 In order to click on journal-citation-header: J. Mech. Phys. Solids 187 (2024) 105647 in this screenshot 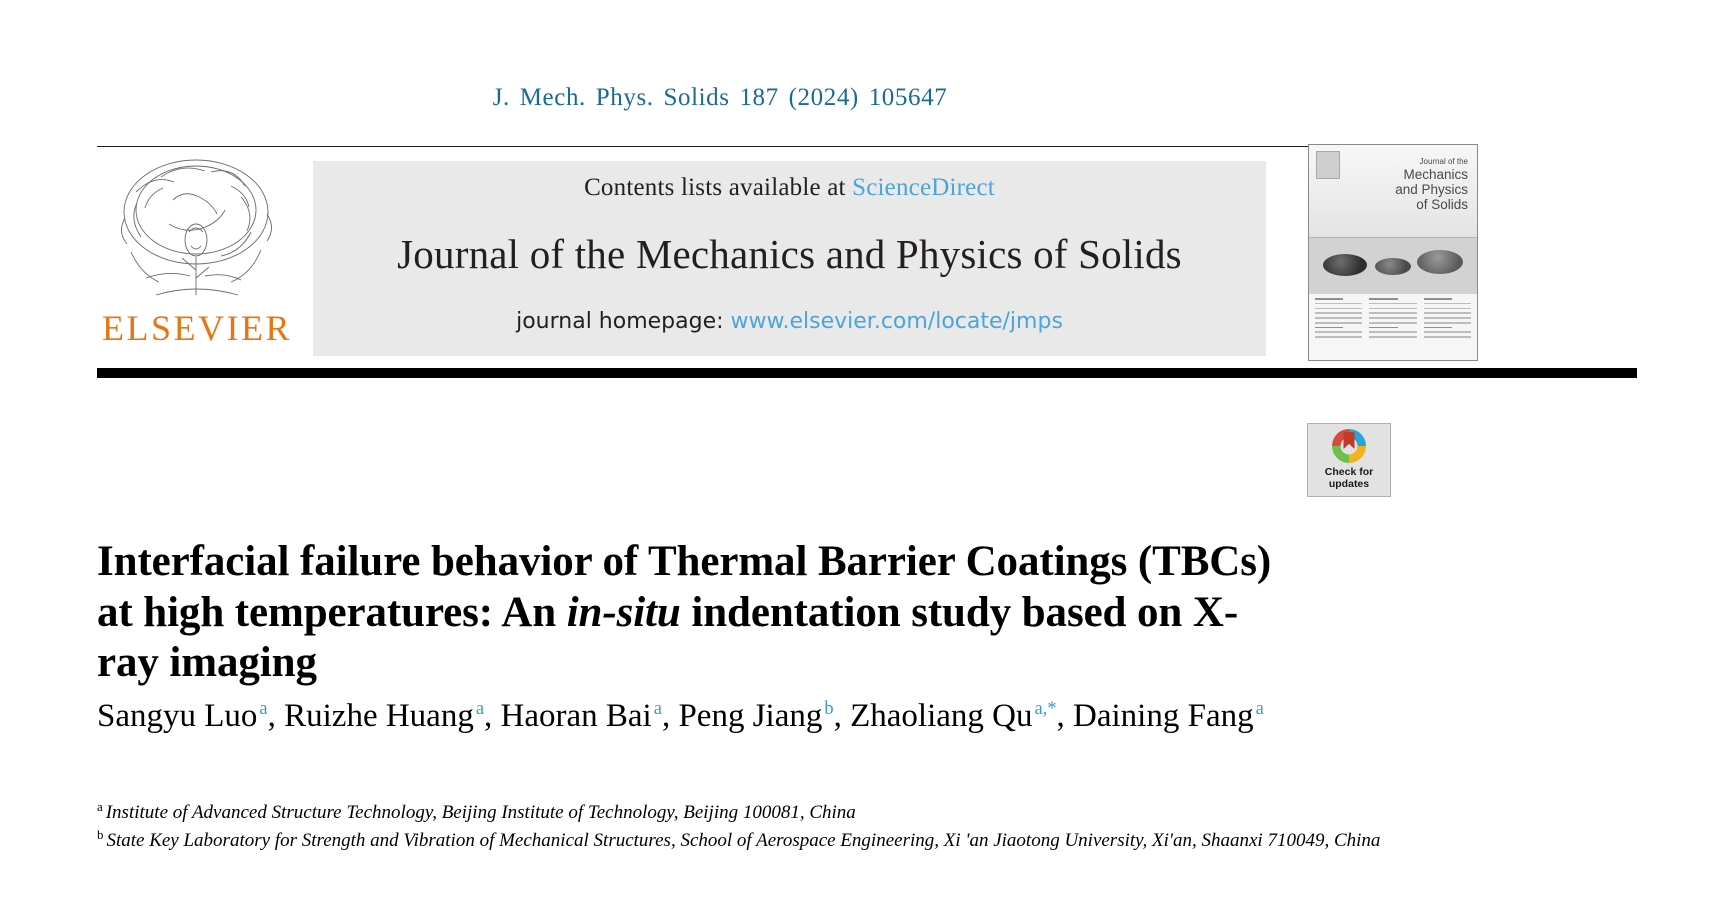, I will do `click(720, 97)`.